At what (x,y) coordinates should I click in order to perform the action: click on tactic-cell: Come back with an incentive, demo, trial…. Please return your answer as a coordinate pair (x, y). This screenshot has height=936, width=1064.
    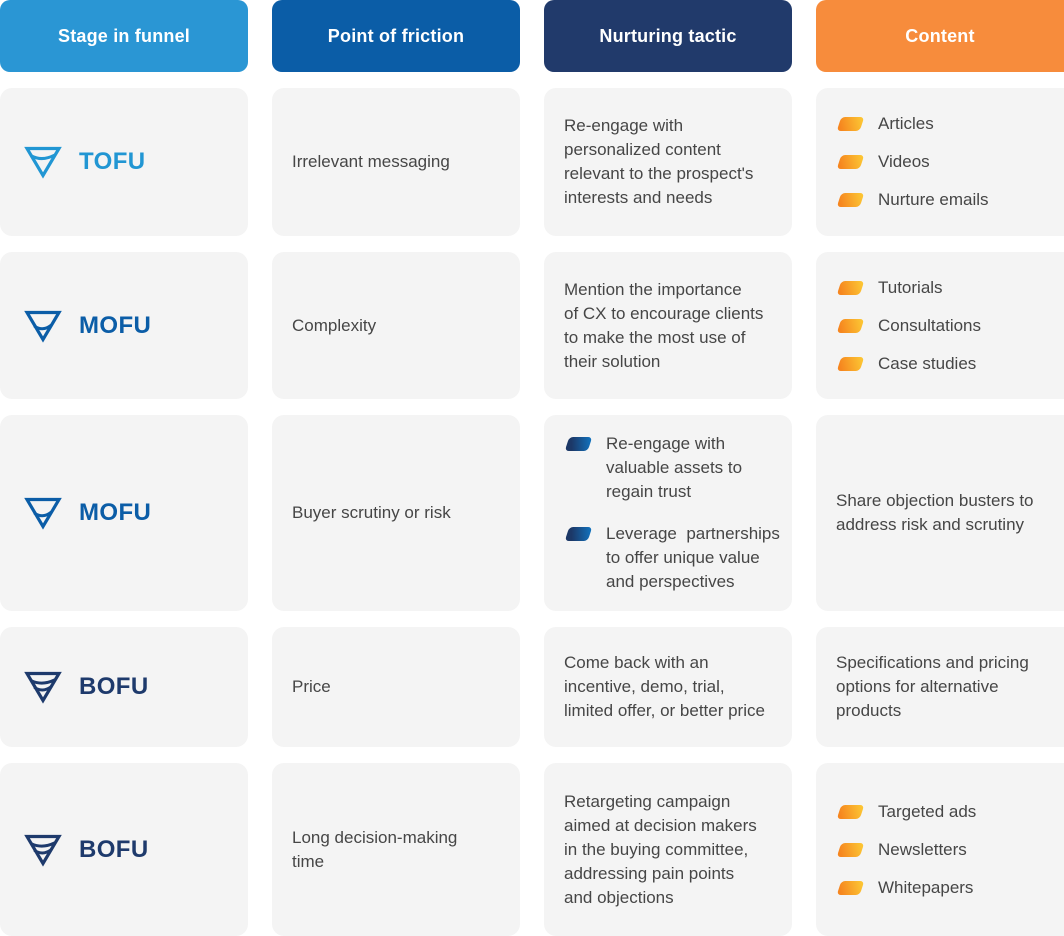
    Looking at the image, I should click on (668, 687).